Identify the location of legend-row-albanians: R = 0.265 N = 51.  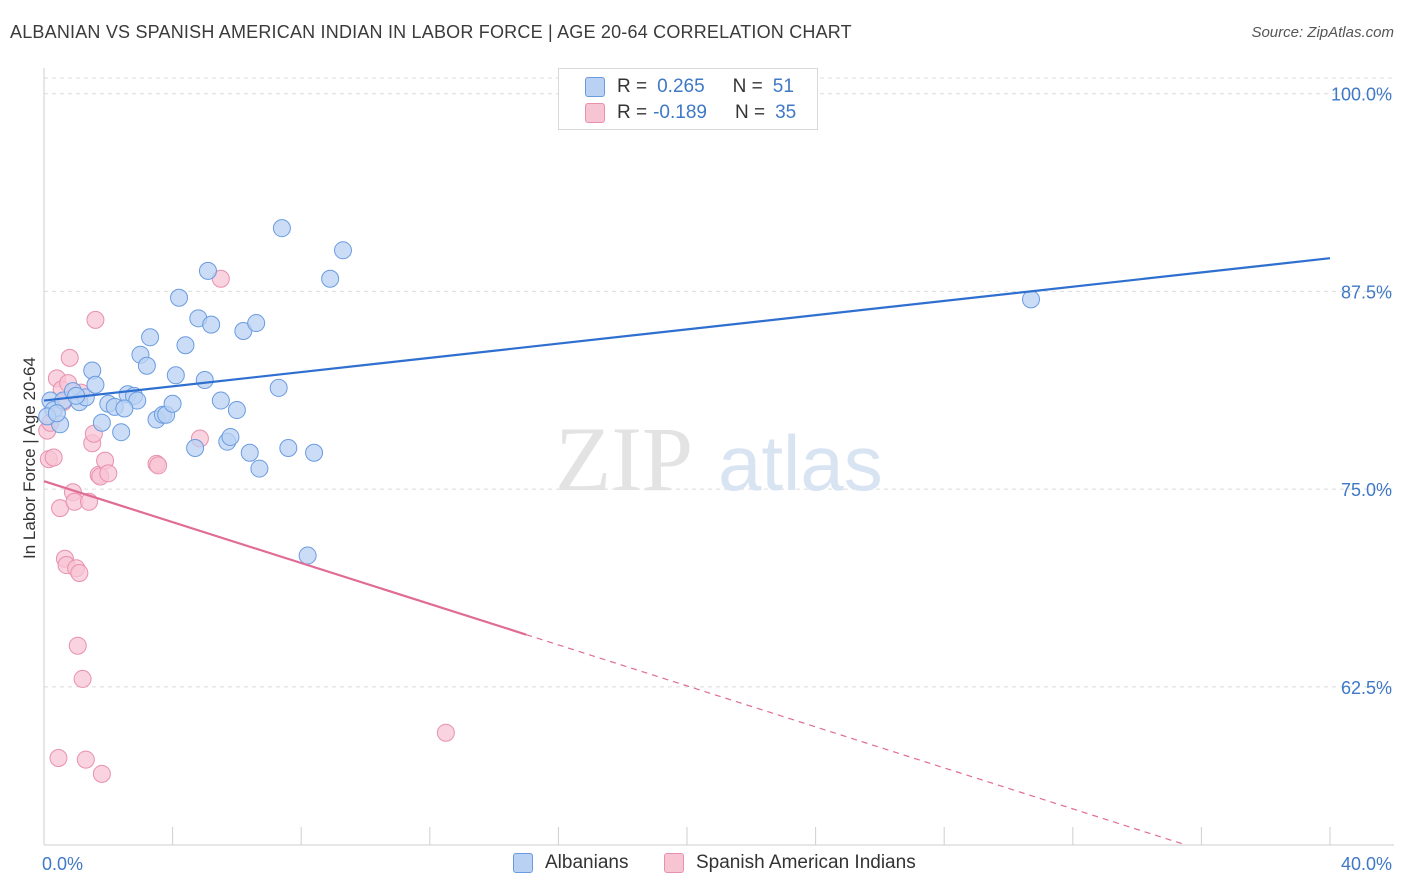
(689, 87).